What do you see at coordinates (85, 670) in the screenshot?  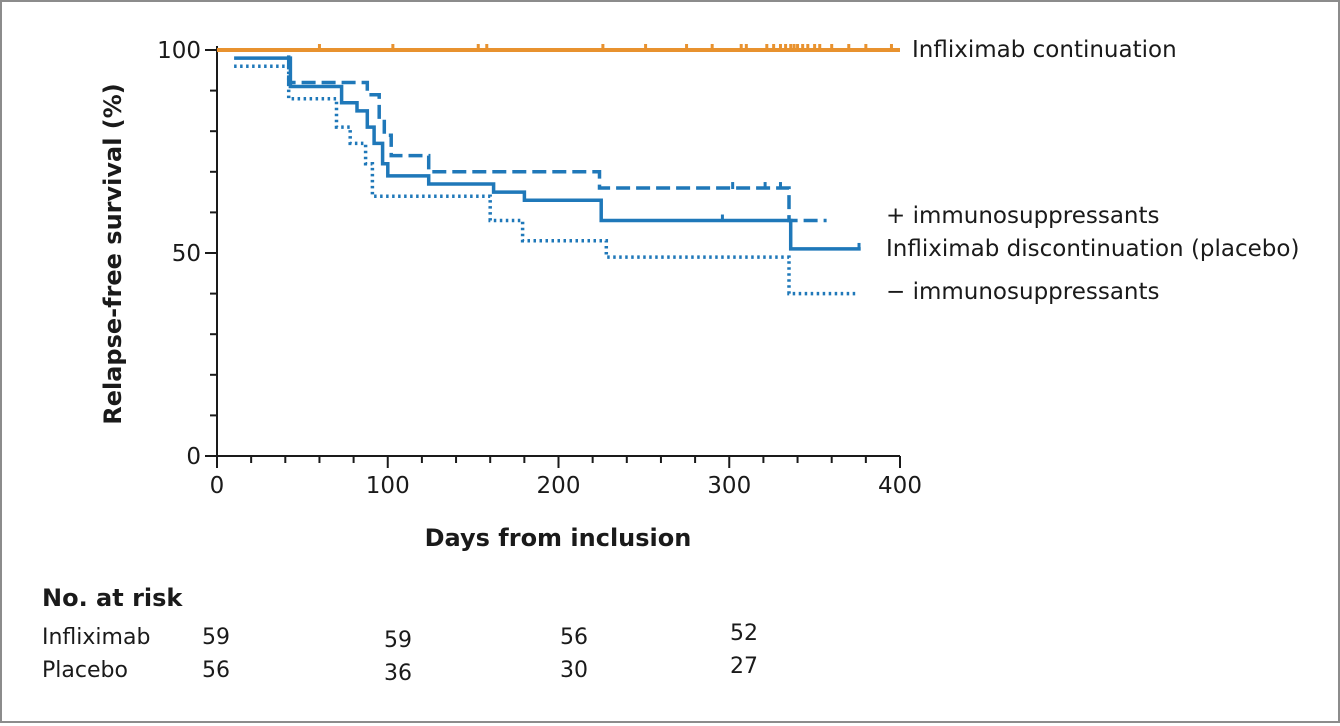 I see `risk-row-label-placebo: Placebo` at bounding box center [85, 670].